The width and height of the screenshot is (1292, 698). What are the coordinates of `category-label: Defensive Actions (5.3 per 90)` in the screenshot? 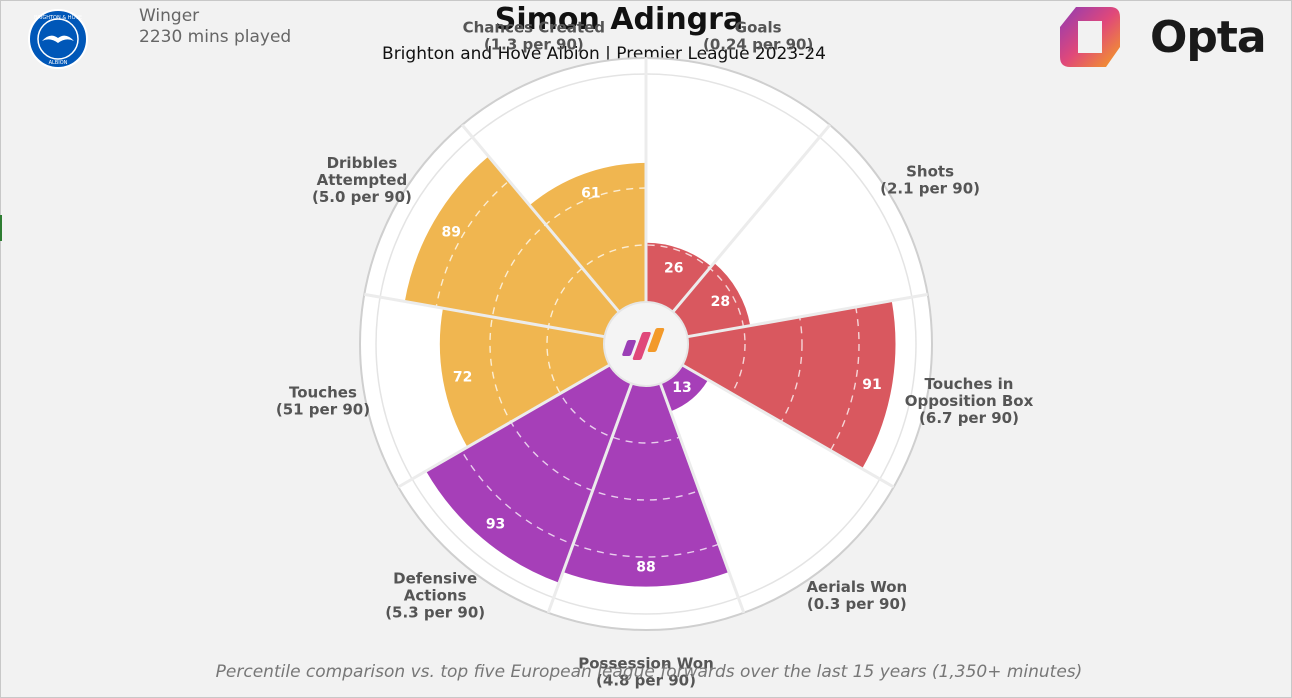 It's located at (435, 595).